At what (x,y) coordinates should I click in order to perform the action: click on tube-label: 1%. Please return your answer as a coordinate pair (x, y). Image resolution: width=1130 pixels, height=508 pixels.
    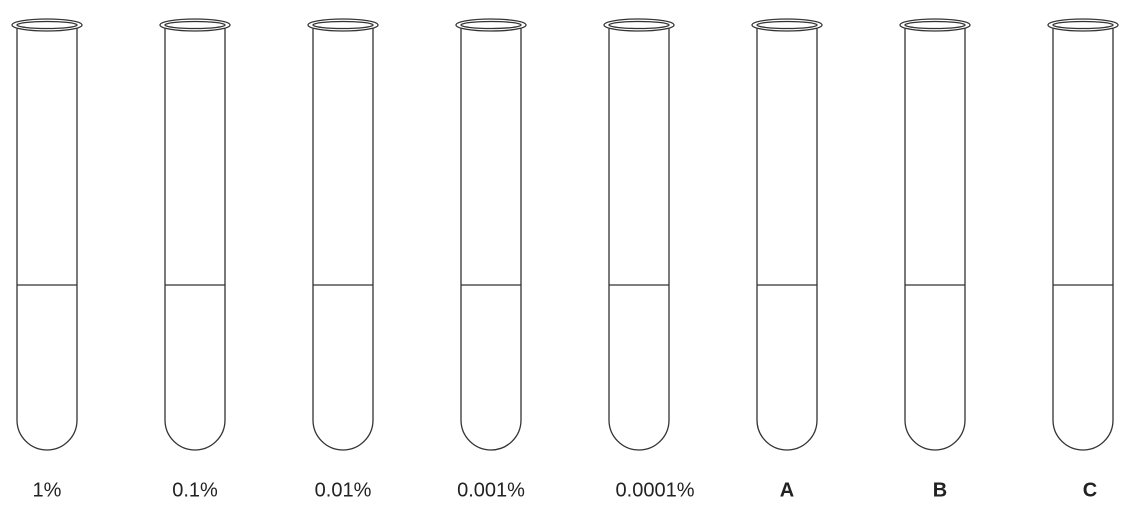
    Looking at the image, I should click on (47, 490).